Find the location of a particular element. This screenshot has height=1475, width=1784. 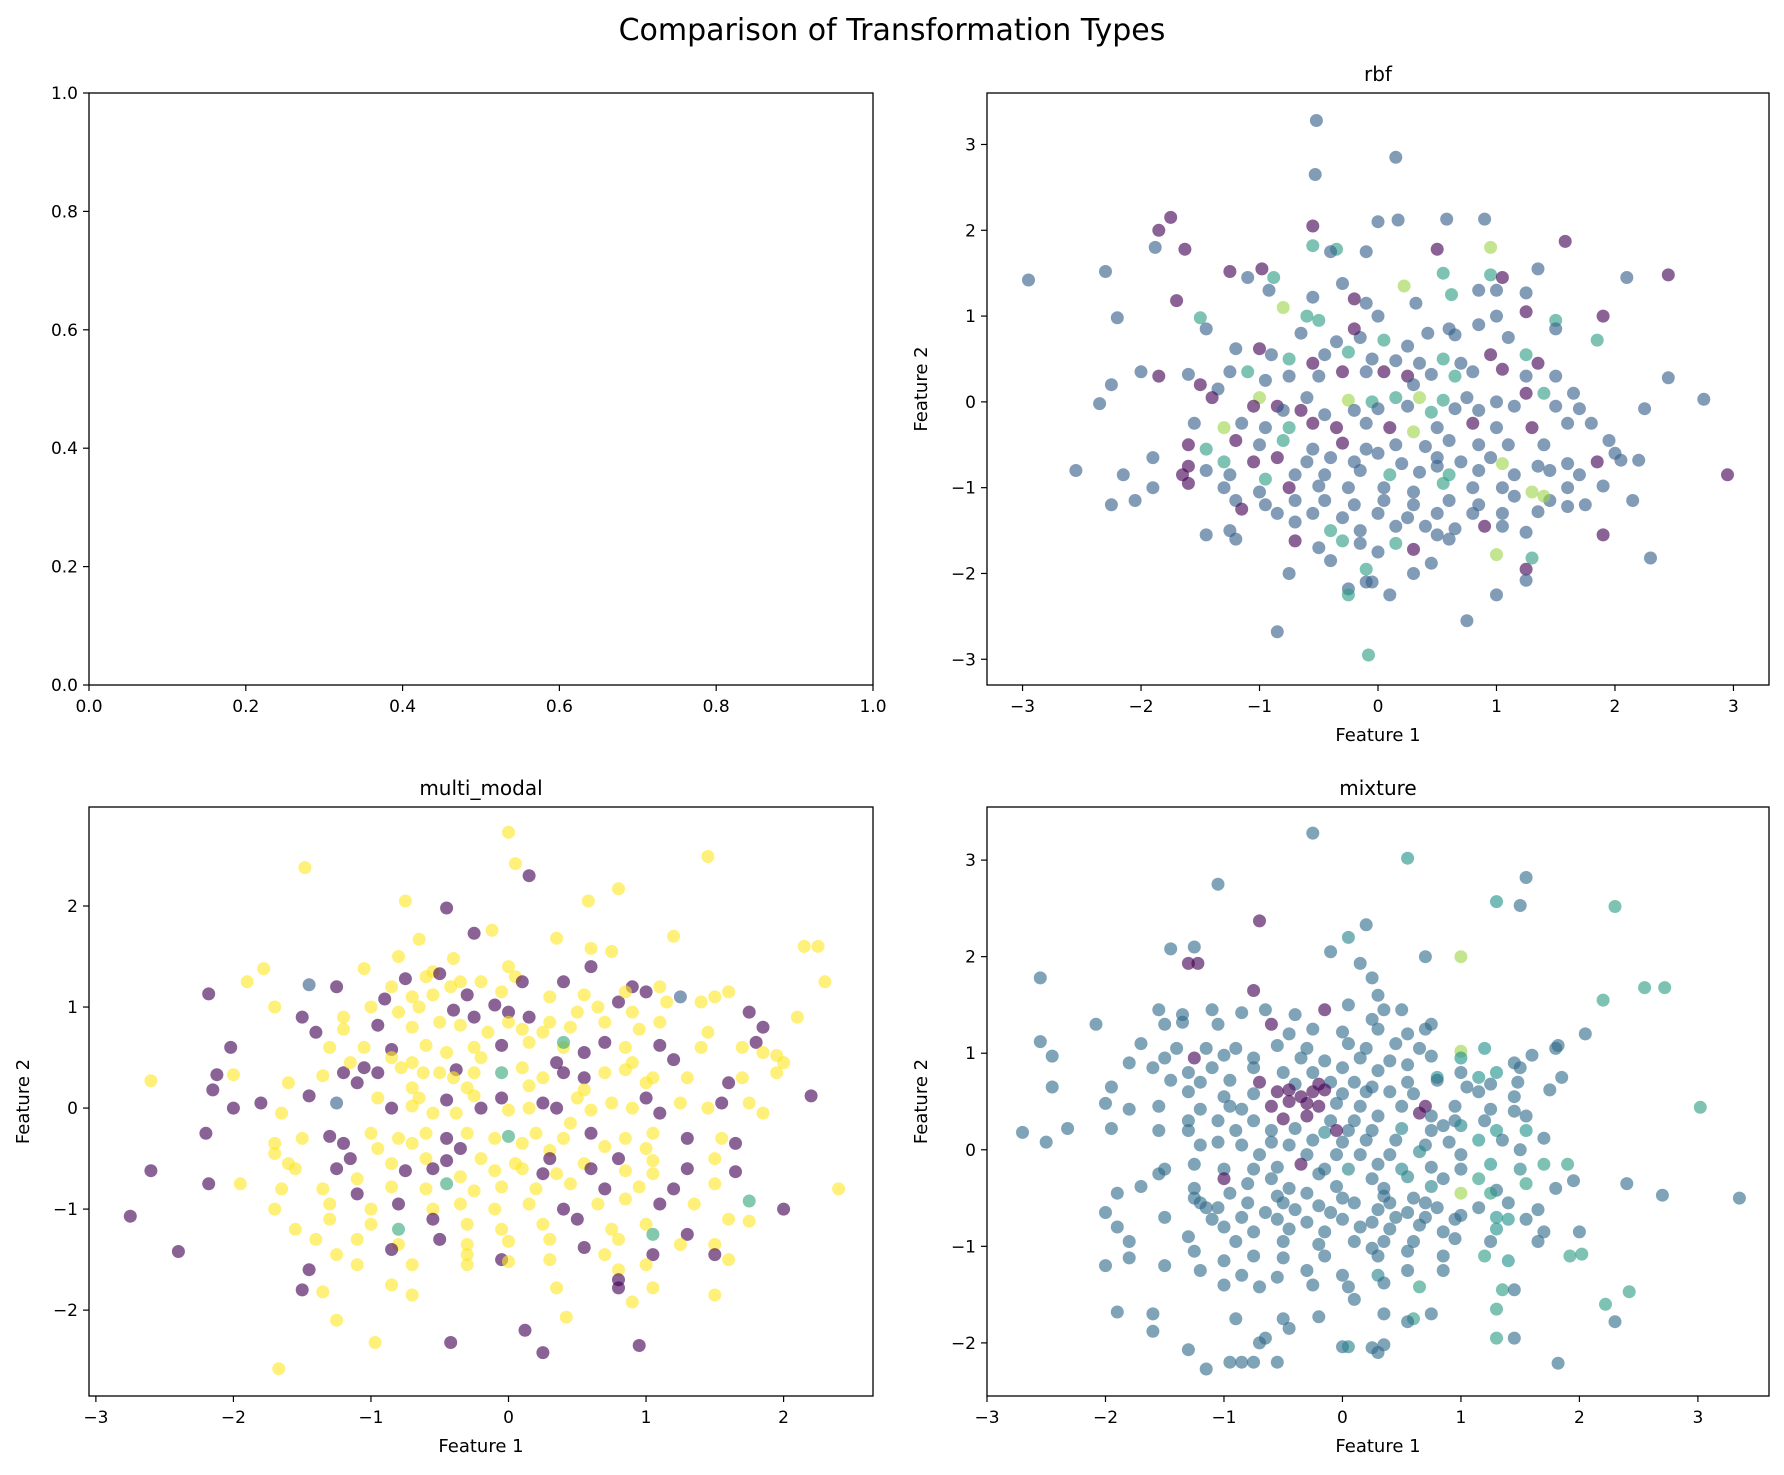

x-tick-label: 0.4 is located at coordinates (402, 707).